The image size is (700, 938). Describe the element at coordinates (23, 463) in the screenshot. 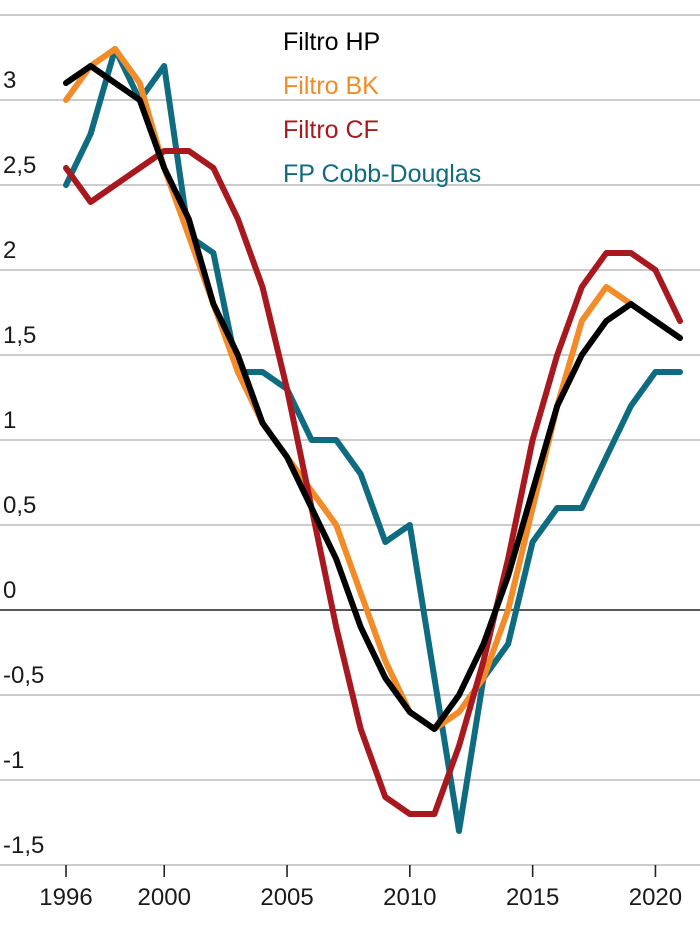

I see `y-axis: 3 2,5 2 1,5 1 0,5 0 -0,5 -1 -1,5` at that location.